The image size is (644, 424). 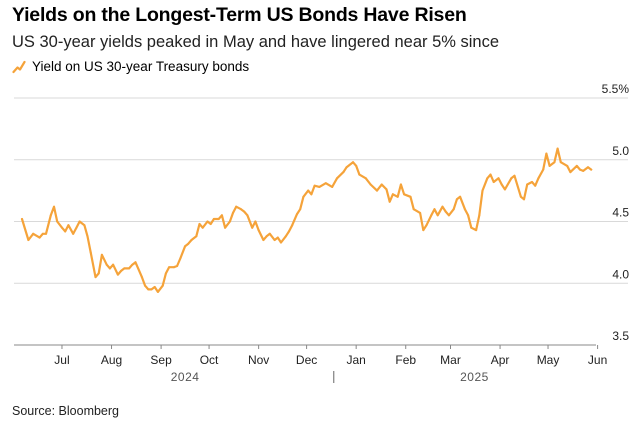 What do you see at coordinates (405, 360) in the screenshot?
I see `x-tick-label: Feb` at bounding box center [405, 360].